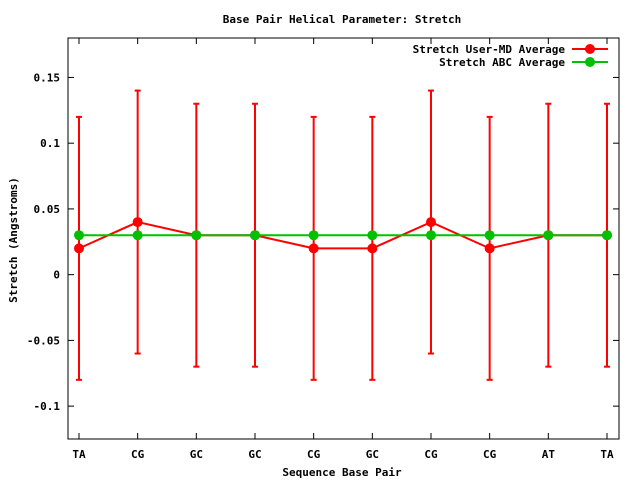 The width and height of the screenshot is (640, 480). Describe the element at coordinates (590, 49) in the screenshot. I see `legend-marker-user-md` at that location.